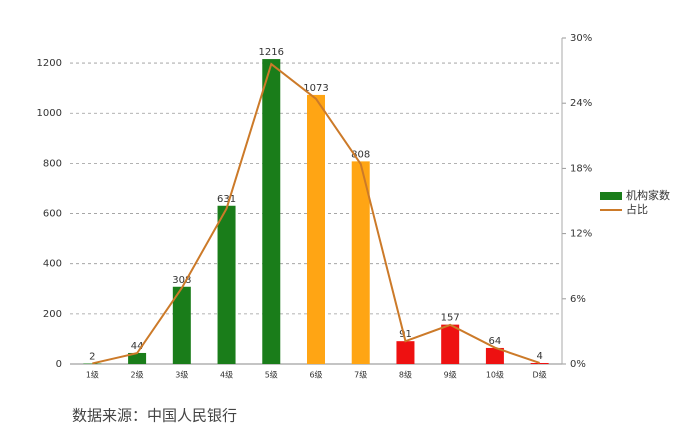 This screenshot has height=436, width=696. What do you see at coordinates (315, 375) in the screenshot?
I see `x-tick-label: 6级` at bounding box center [315, 375].